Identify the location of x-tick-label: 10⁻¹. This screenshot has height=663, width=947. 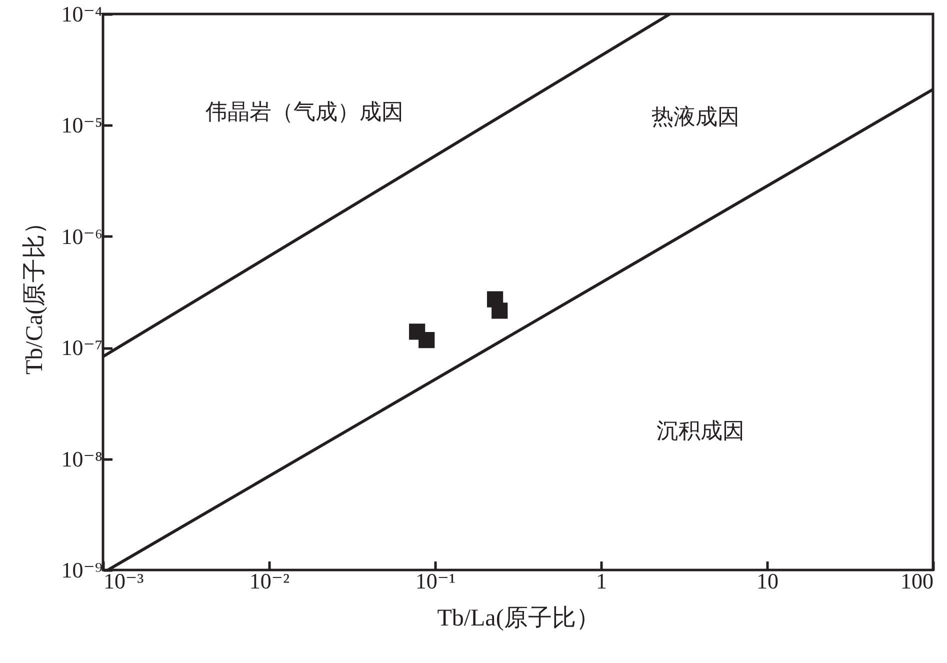
(435, 581).